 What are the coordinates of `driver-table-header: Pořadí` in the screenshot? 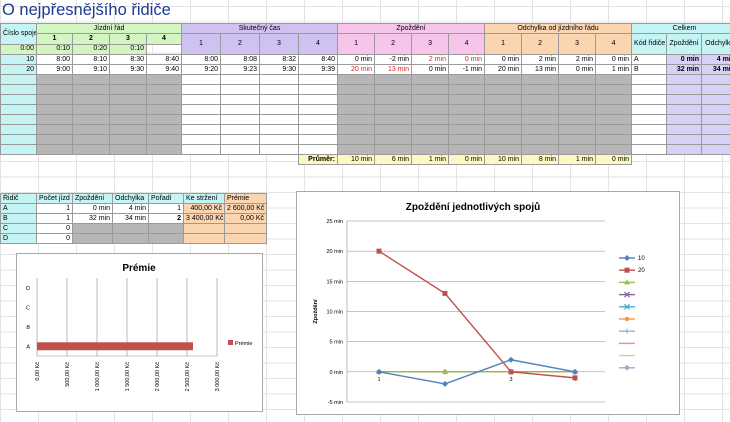 It's located at (166, 198).